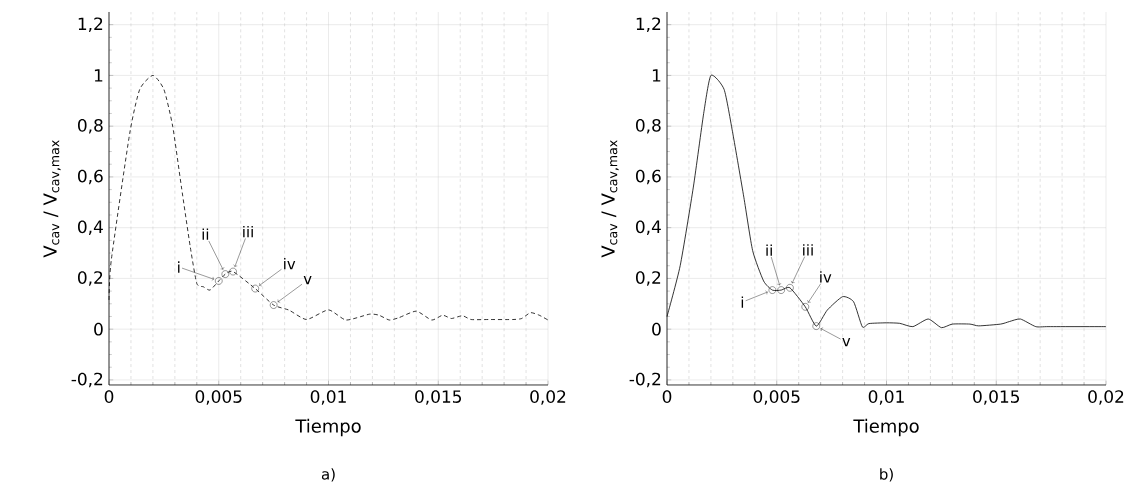 This screenshot has width=1142, height=499. What do you see at coordinates (328, 475) in the screenshot?
I see `text: a)` at bounding box center [328, 475].